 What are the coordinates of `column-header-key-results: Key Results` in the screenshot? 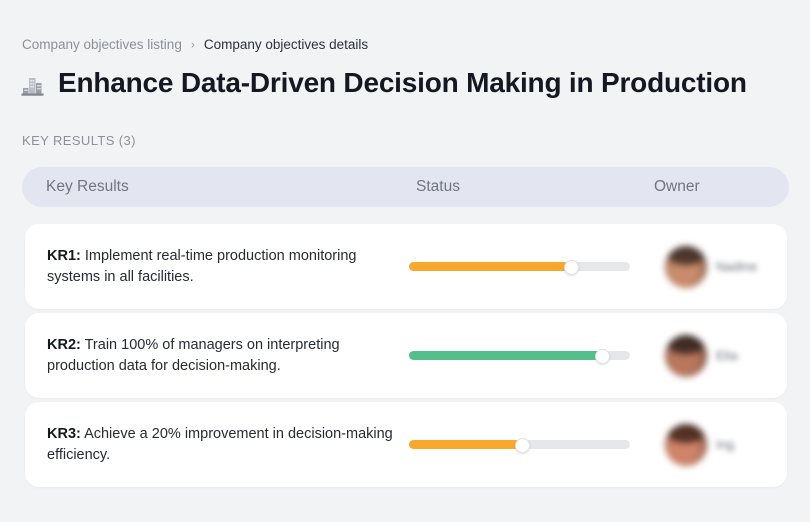 It's located at (87, 186).